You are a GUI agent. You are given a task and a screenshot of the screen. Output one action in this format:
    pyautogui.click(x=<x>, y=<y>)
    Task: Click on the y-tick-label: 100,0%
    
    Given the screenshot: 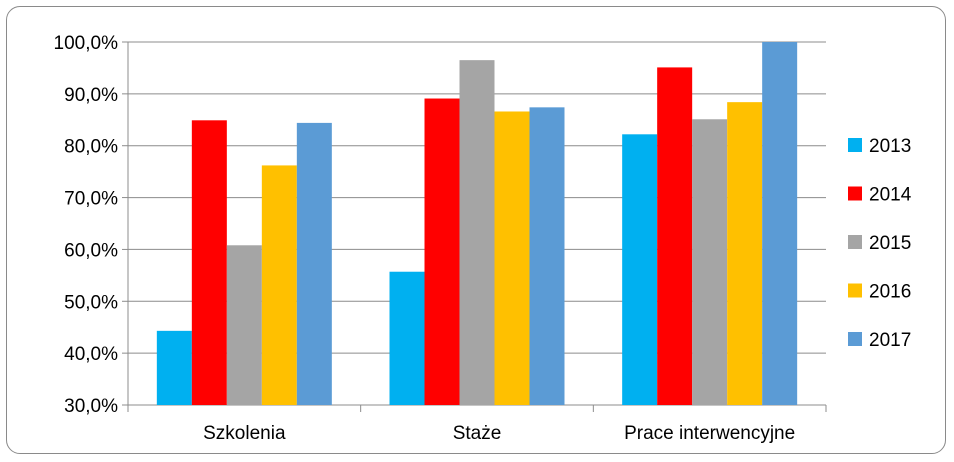 What is the action you would take?
    pyautogui.click(x=86, y=43)
    